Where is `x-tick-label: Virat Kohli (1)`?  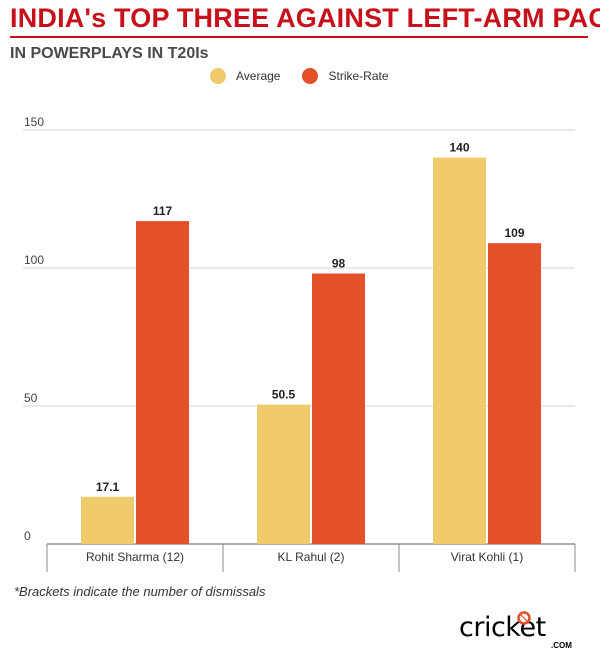 x-tick-label: Virat Kohli (1) is located at coordinates (487, 557).